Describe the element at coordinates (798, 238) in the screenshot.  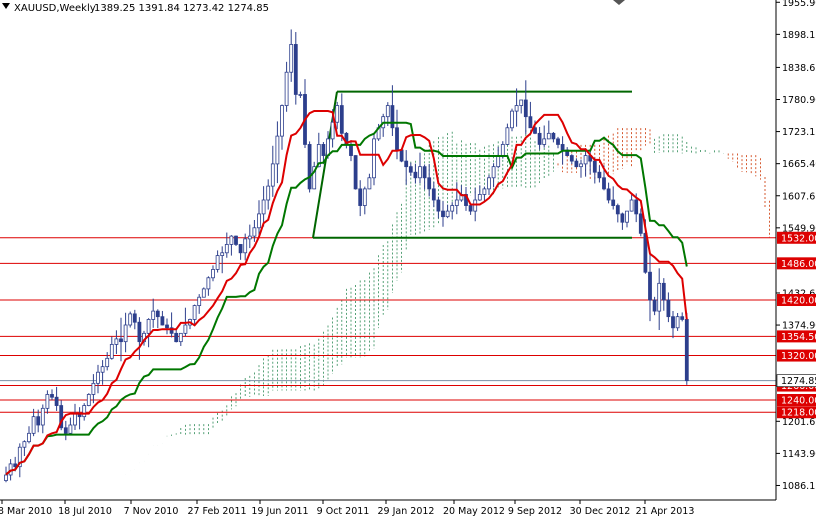
I see `level-label-0: 1532.00` at that location.